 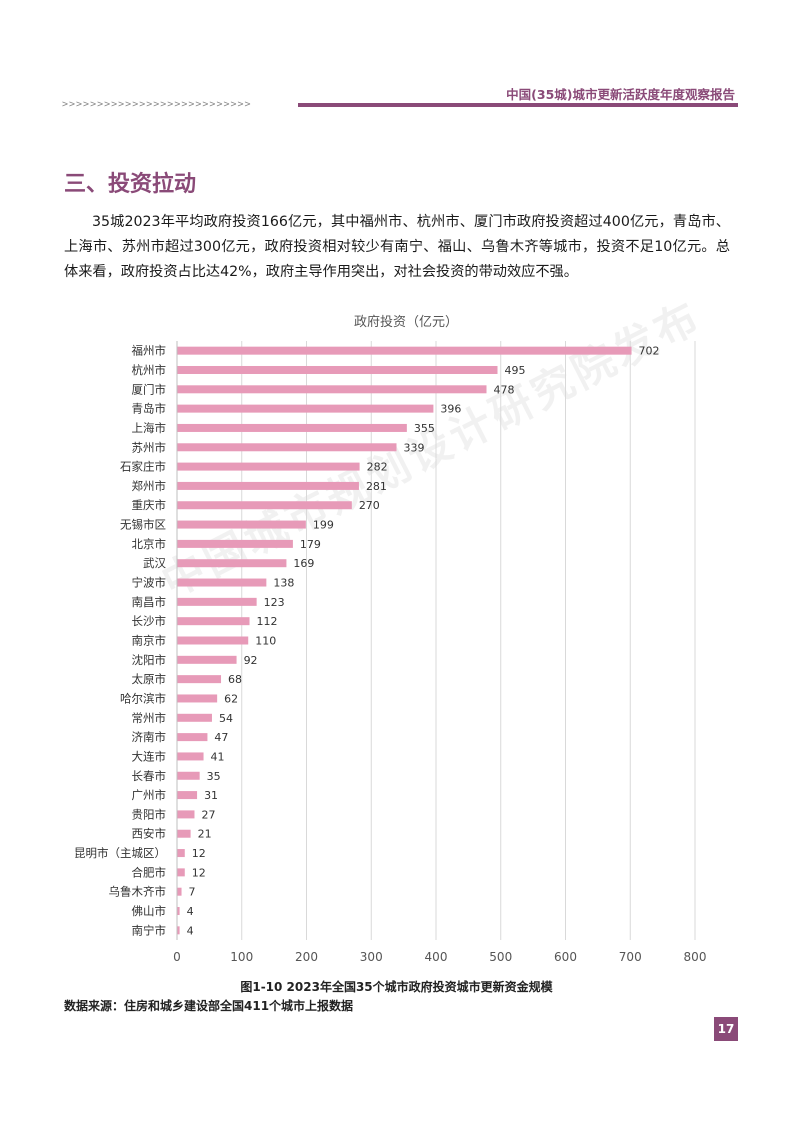 What do you see at coordinates (396, 987) in the screenshot?
I see `figure-caption: 图1-10 2023年全国35个城市政府投资城市更新资金规模` at bounding box center [396, 987].